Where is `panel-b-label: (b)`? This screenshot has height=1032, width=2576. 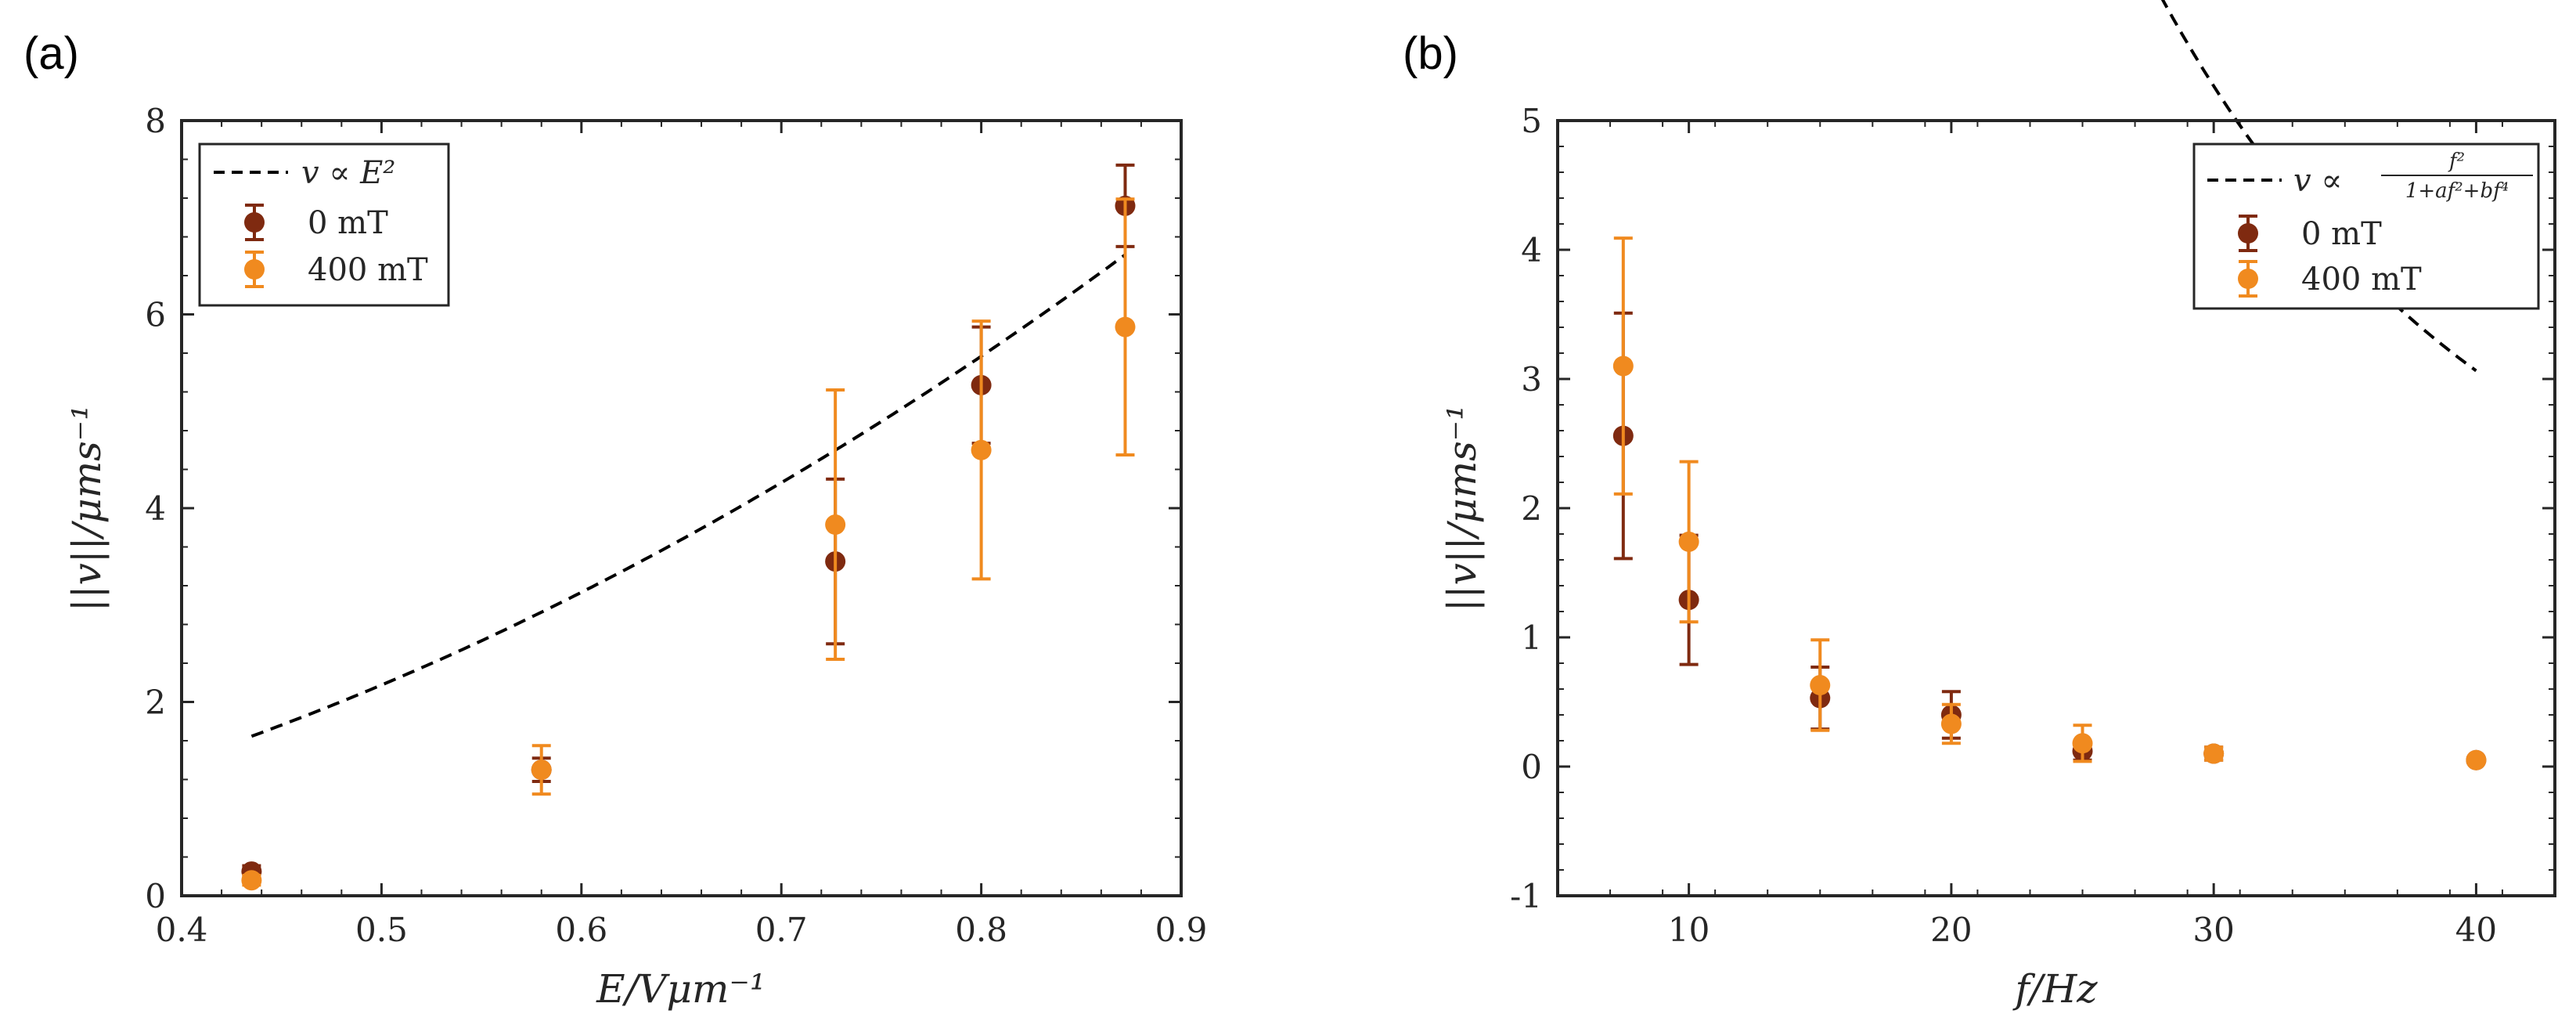
panel-b-label: (b) is located at coordinates (1430, 53).